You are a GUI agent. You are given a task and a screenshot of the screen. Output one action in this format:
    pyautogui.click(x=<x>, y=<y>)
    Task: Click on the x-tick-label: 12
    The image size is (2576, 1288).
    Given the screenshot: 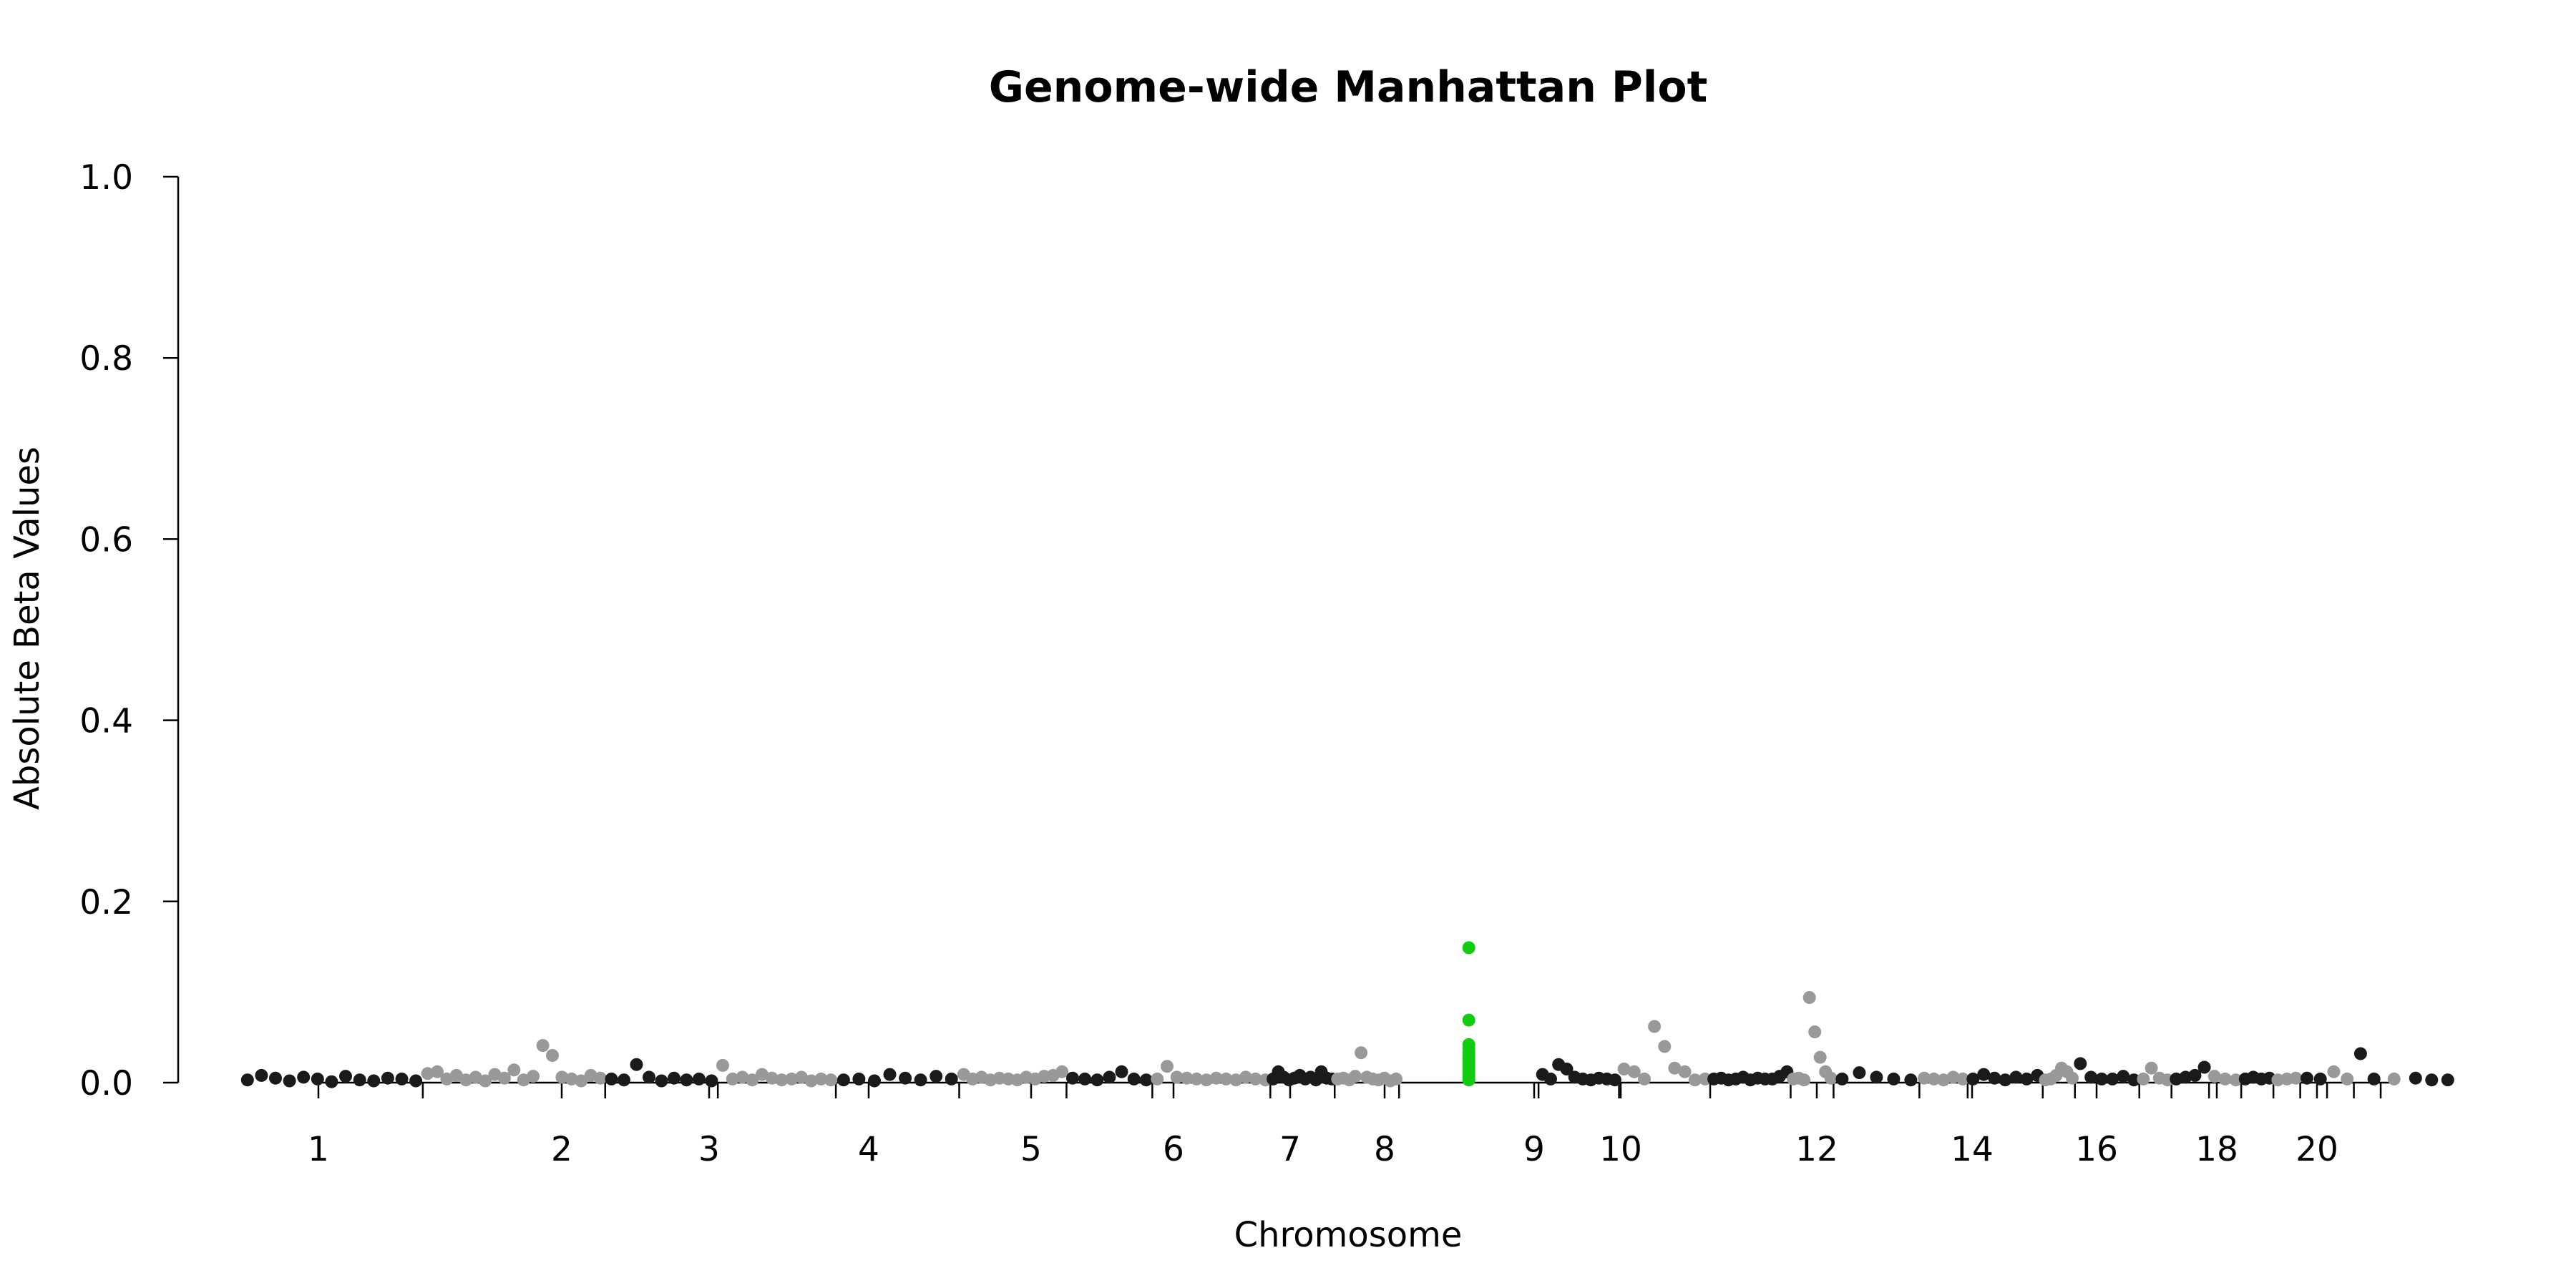 What is the action you would take?
    pyautogui.click(x=1816, y=1149)
    